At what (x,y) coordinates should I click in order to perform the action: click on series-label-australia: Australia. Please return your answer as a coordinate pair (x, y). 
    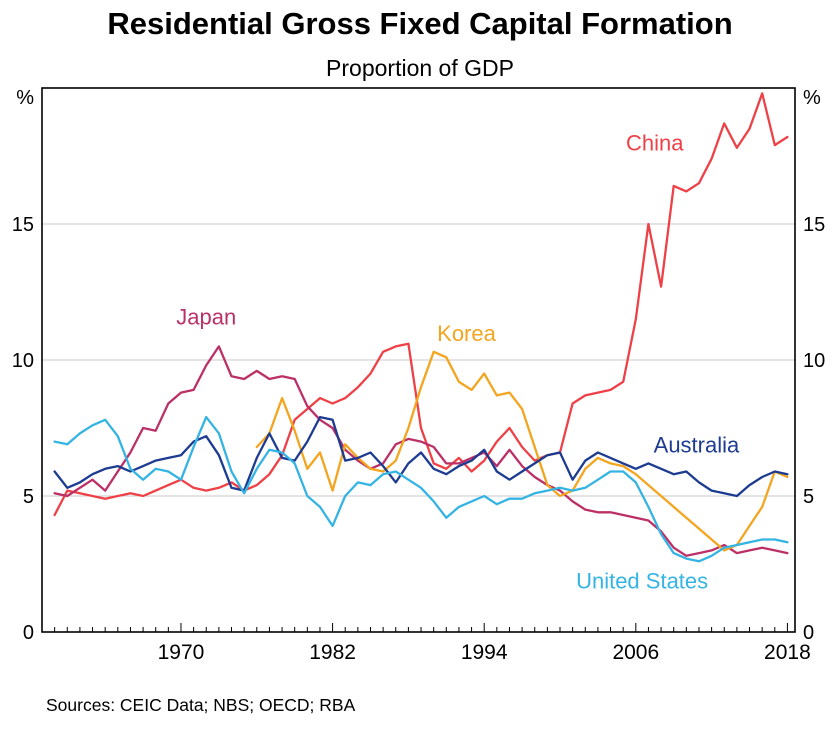
    Looking at the image, I should click on (697, 444).